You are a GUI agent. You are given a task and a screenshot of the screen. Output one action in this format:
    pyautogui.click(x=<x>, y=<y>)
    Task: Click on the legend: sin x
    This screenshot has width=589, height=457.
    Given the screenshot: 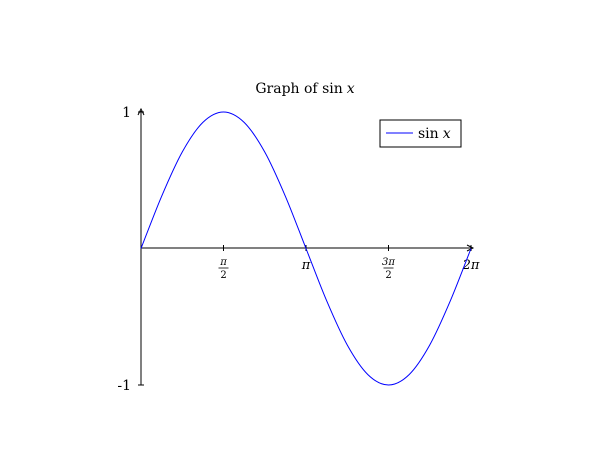 What is the action you would take?
    pyautogui.click(x=420, y=133)
    